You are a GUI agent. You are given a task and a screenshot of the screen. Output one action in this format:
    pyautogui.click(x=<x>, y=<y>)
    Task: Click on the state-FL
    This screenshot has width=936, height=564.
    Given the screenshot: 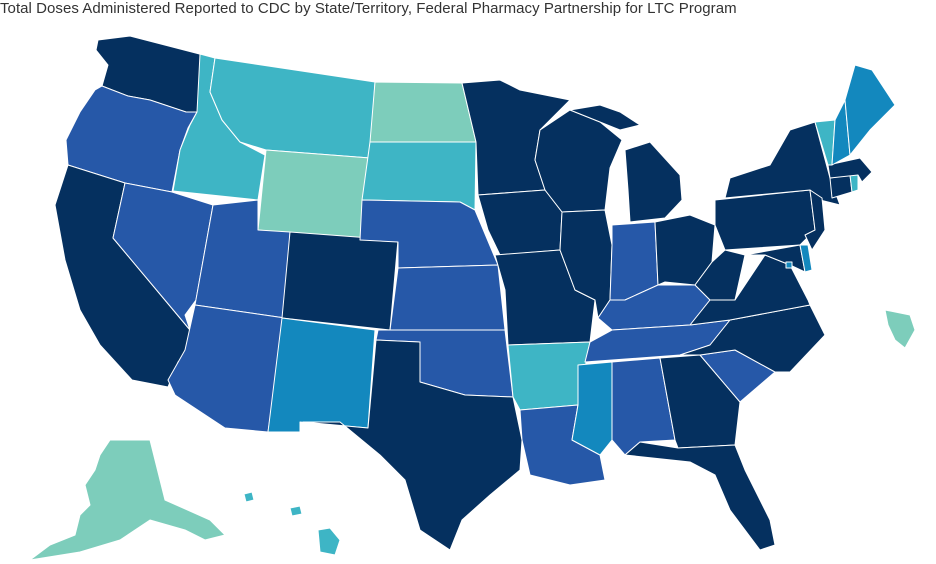 What is the action you would take?
    pyautogui.click(x=700, y=496)
    